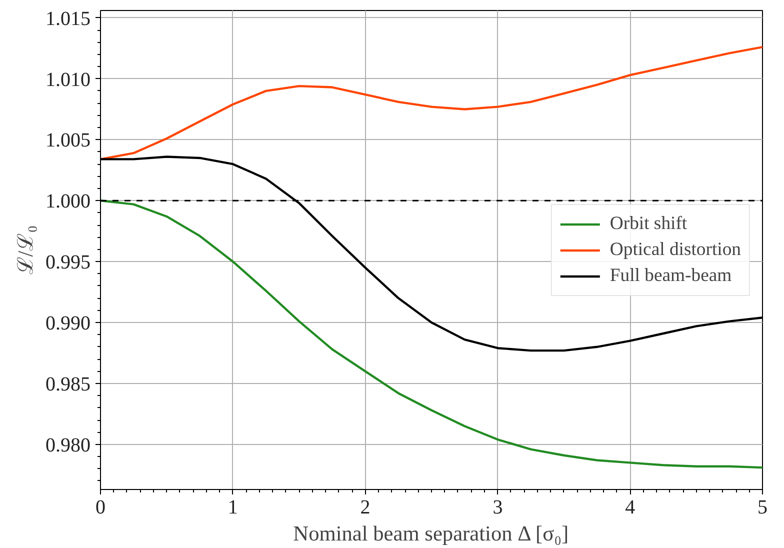  What do you see at coordinates (233, 507) in the screenshot?
I see `x-tick-label: 1` at bounding box center [233, 507].